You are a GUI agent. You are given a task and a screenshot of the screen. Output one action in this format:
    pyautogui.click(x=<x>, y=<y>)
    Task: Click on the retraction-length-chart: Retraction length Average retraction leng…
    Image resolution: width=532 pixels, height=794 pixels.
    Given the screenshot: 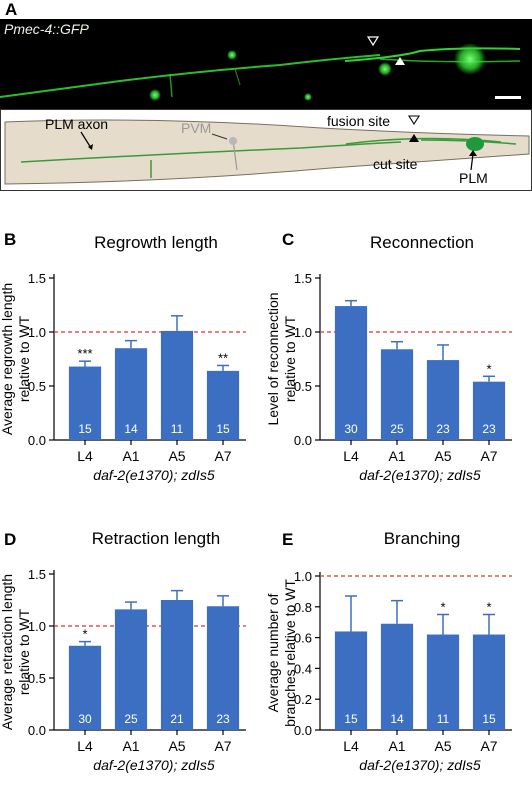 What is the action you would take?
    pyautogui.click(x=123, y=651)
    